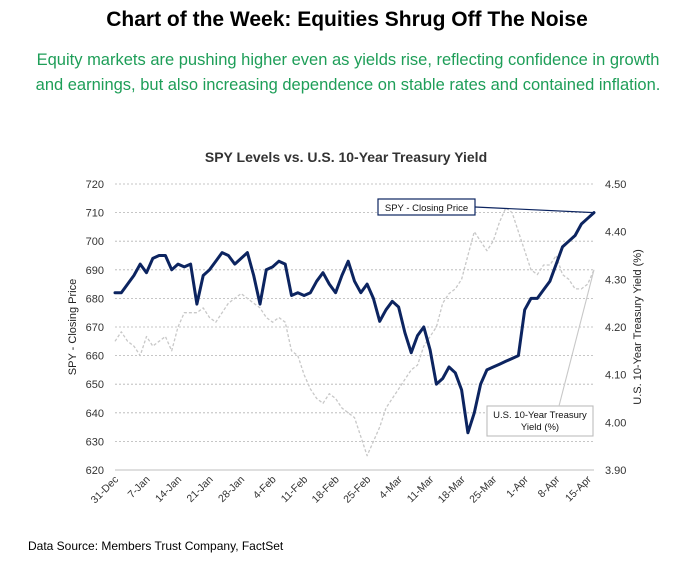 The image size is (694, 583). What do you see at coordinates (615, 185) in the screenshot?
I see `y-tick-label-right: 4.50` at bounding box center [615, 185].